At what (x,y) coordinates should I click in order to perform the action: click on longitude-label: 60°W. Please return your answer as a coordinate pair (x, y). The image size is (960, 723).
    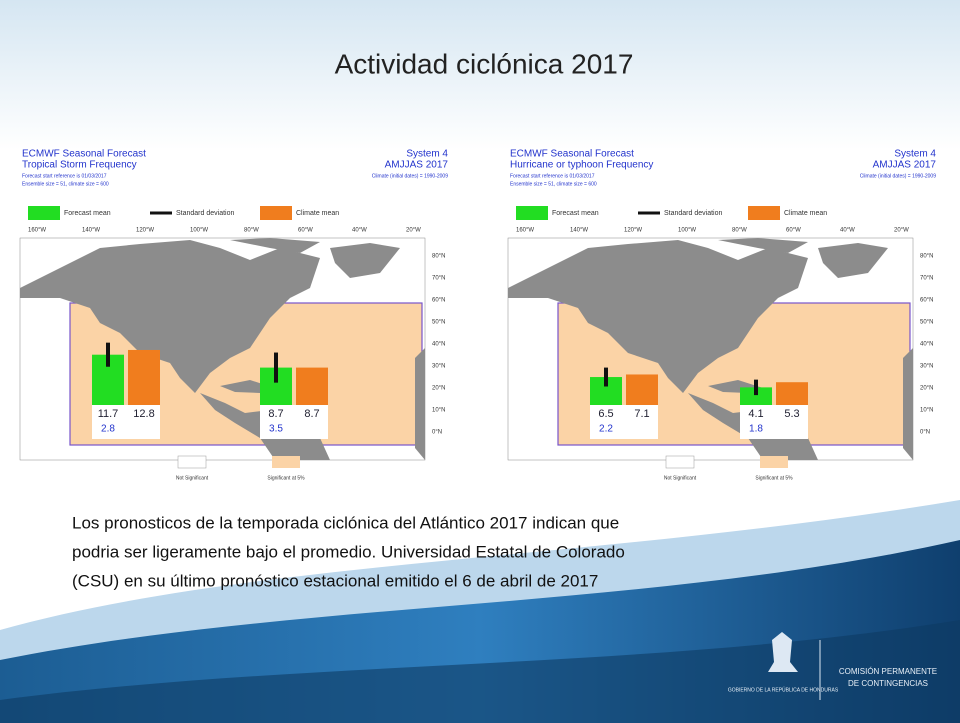
    Looking at the image, I should click on (793, 231).